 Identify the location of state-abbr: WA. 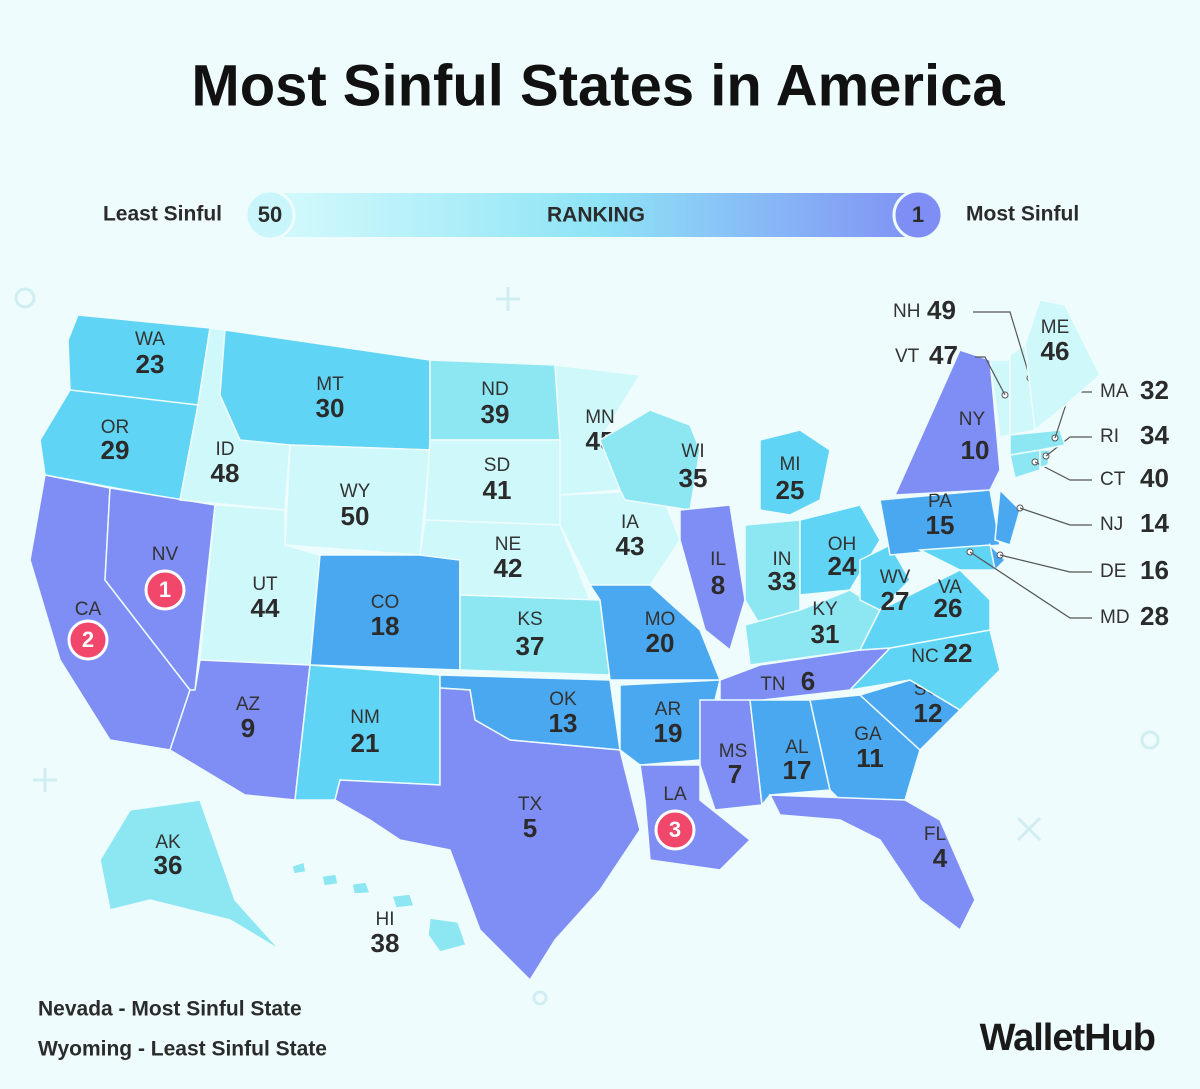
(150, 339).